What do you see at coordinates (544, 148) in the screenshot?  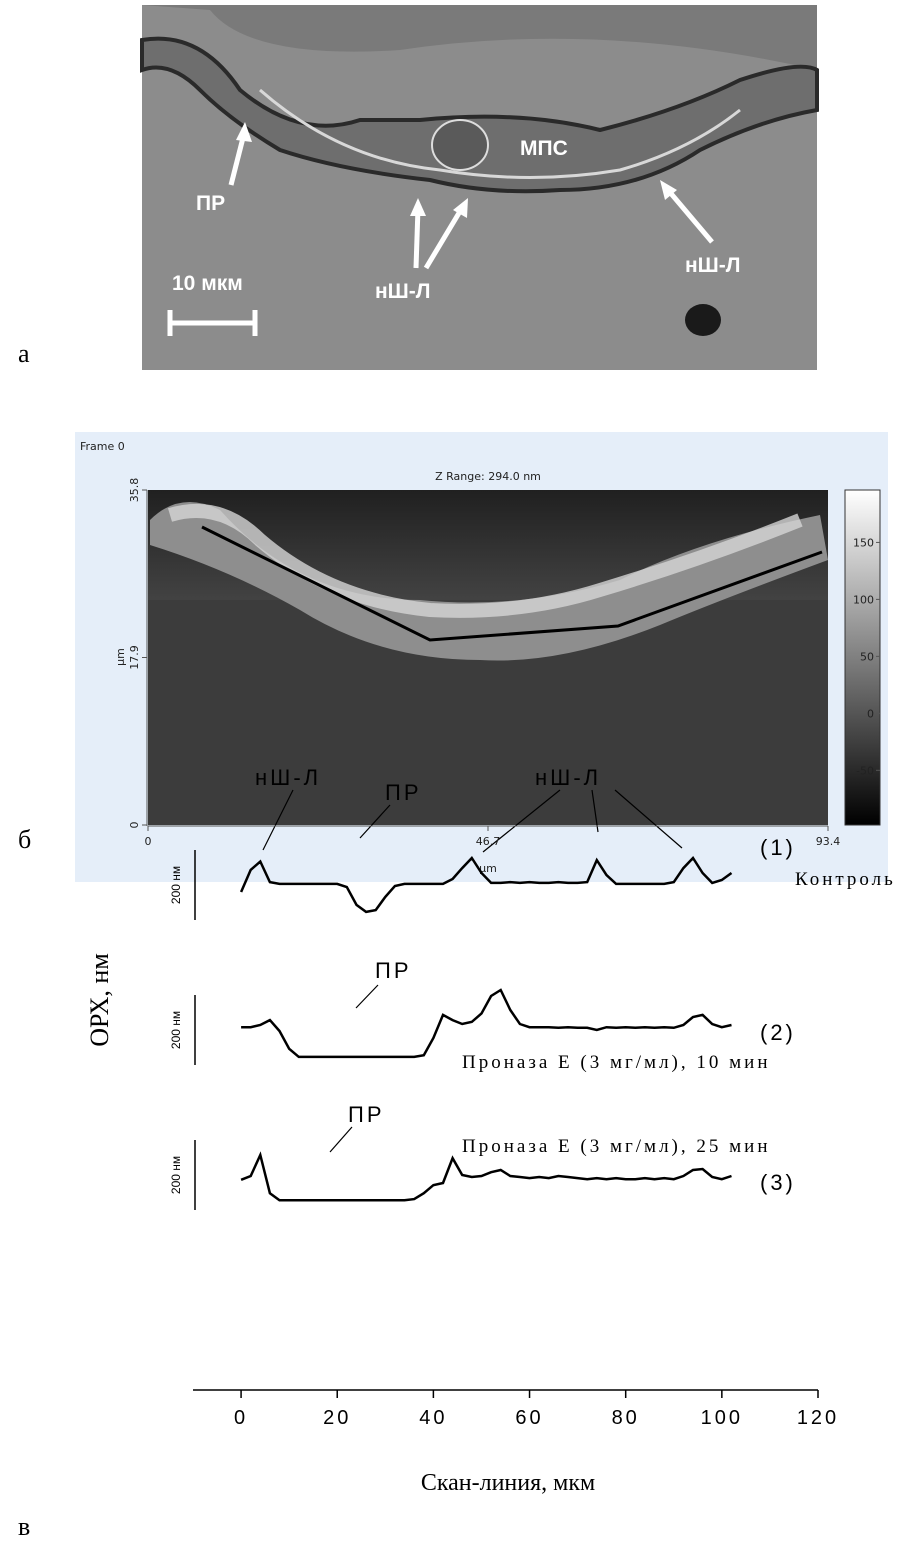 I see `label: МПС` at bounding box center [544, 148].